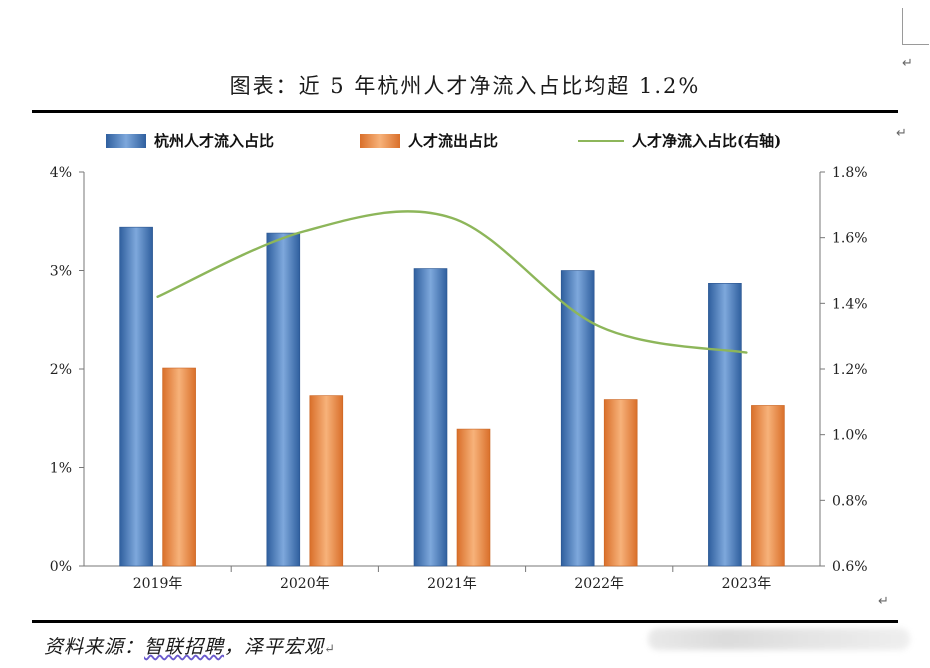 This screenshot has height=668, width=930. What do you see at coordinates (850, 239) in the screenshot?
I see `y-right-tick-label: 1.6%` at bounding box center [850, 239].